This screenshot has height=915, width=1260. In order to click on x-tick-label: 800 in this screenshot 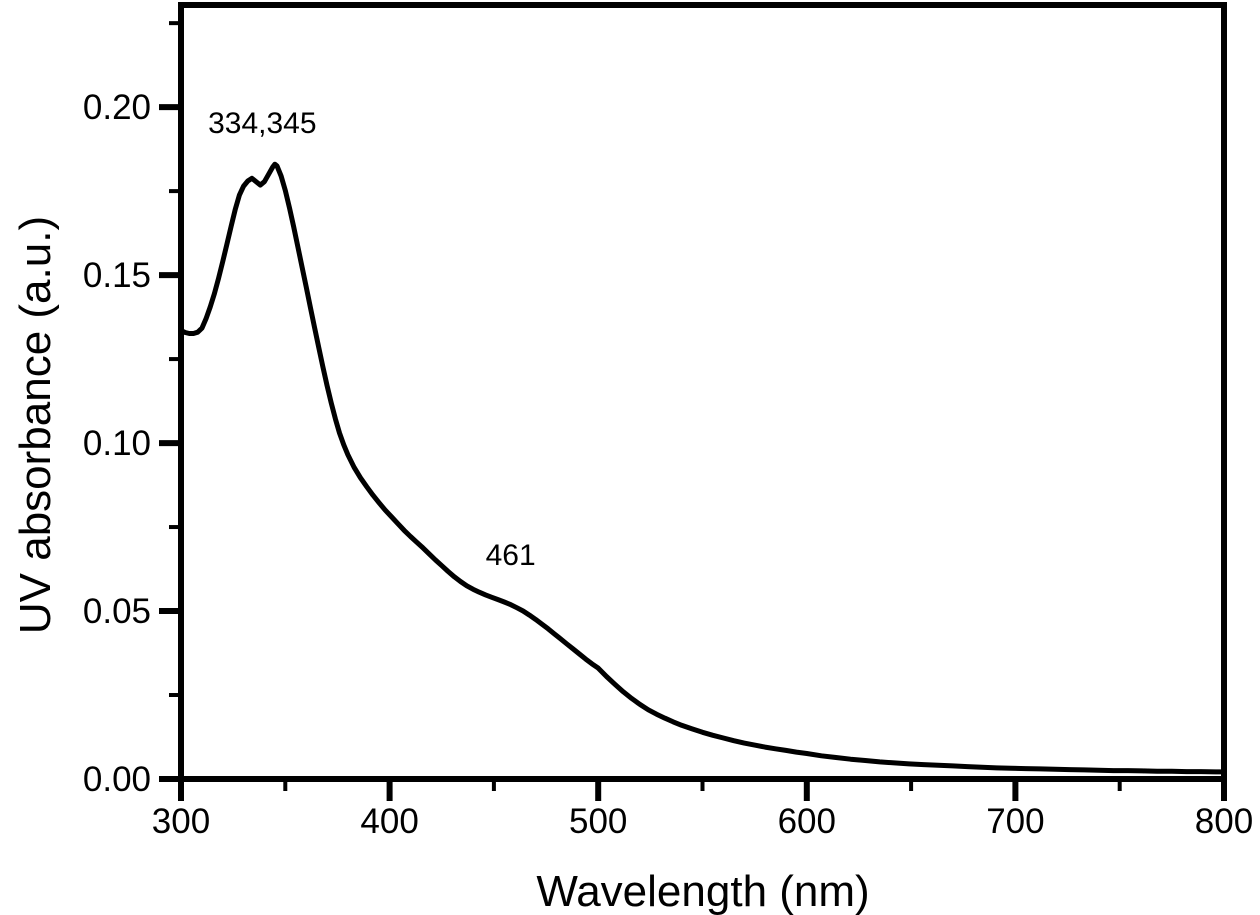, I will do `click(1224, 821)`.